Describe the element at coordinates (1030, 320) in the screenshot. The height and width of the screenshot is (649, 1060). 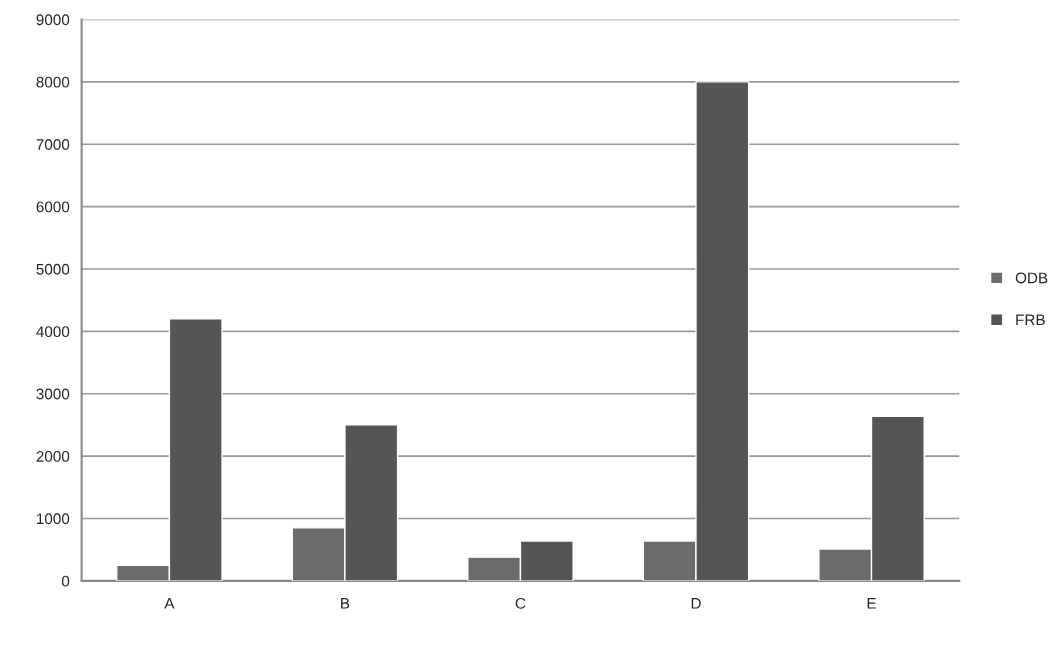
I see `legend-label: FRB` at that location.